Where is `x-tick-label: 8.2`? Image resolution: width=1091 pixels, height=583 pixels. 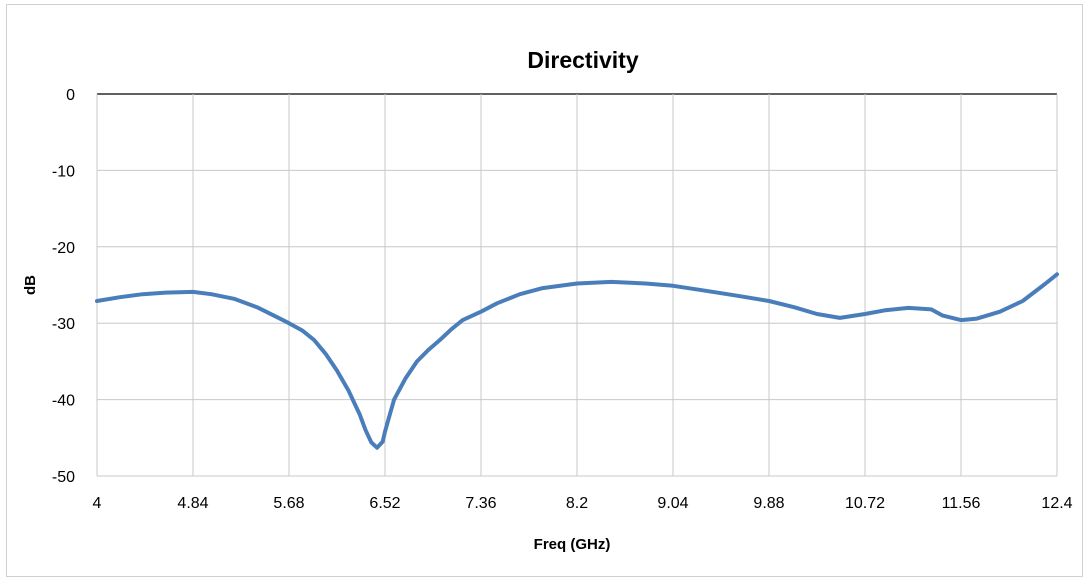
x-tick-label: 8.2 is located at coordinates (577, 503).